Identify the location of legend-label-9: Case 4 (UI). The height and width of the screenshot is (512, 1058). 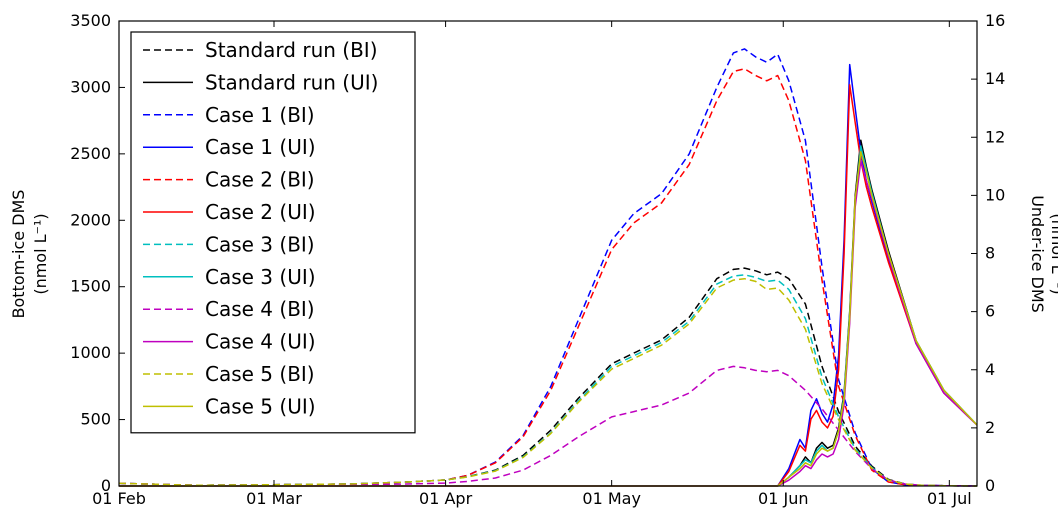
(260, 342).